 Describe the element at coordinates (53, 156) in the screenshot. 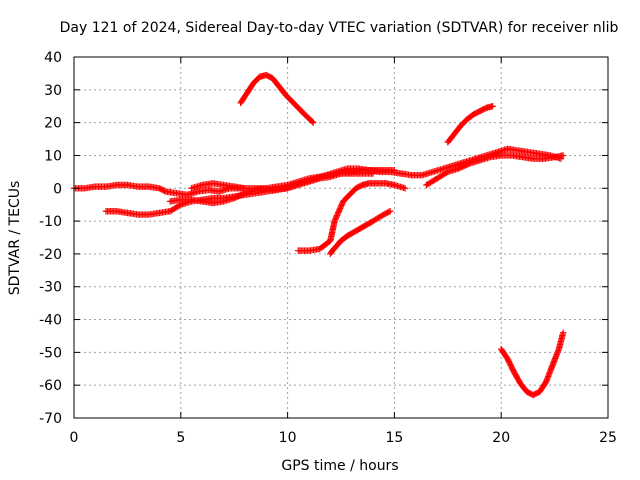

I see `y-tick-label: 10` at that location.